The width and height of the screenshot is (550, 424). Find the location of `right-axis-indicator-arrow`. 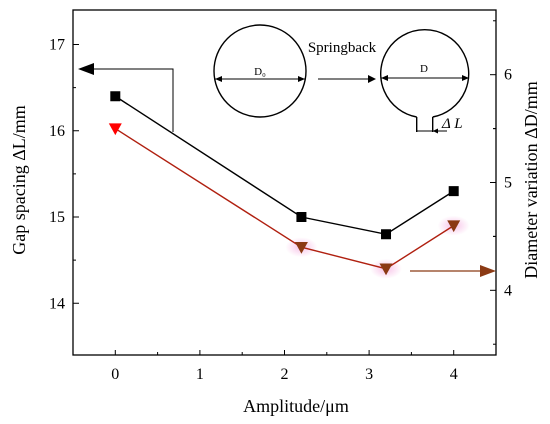

right-axis-indicator-arrow is located at coordinates (453, 271).